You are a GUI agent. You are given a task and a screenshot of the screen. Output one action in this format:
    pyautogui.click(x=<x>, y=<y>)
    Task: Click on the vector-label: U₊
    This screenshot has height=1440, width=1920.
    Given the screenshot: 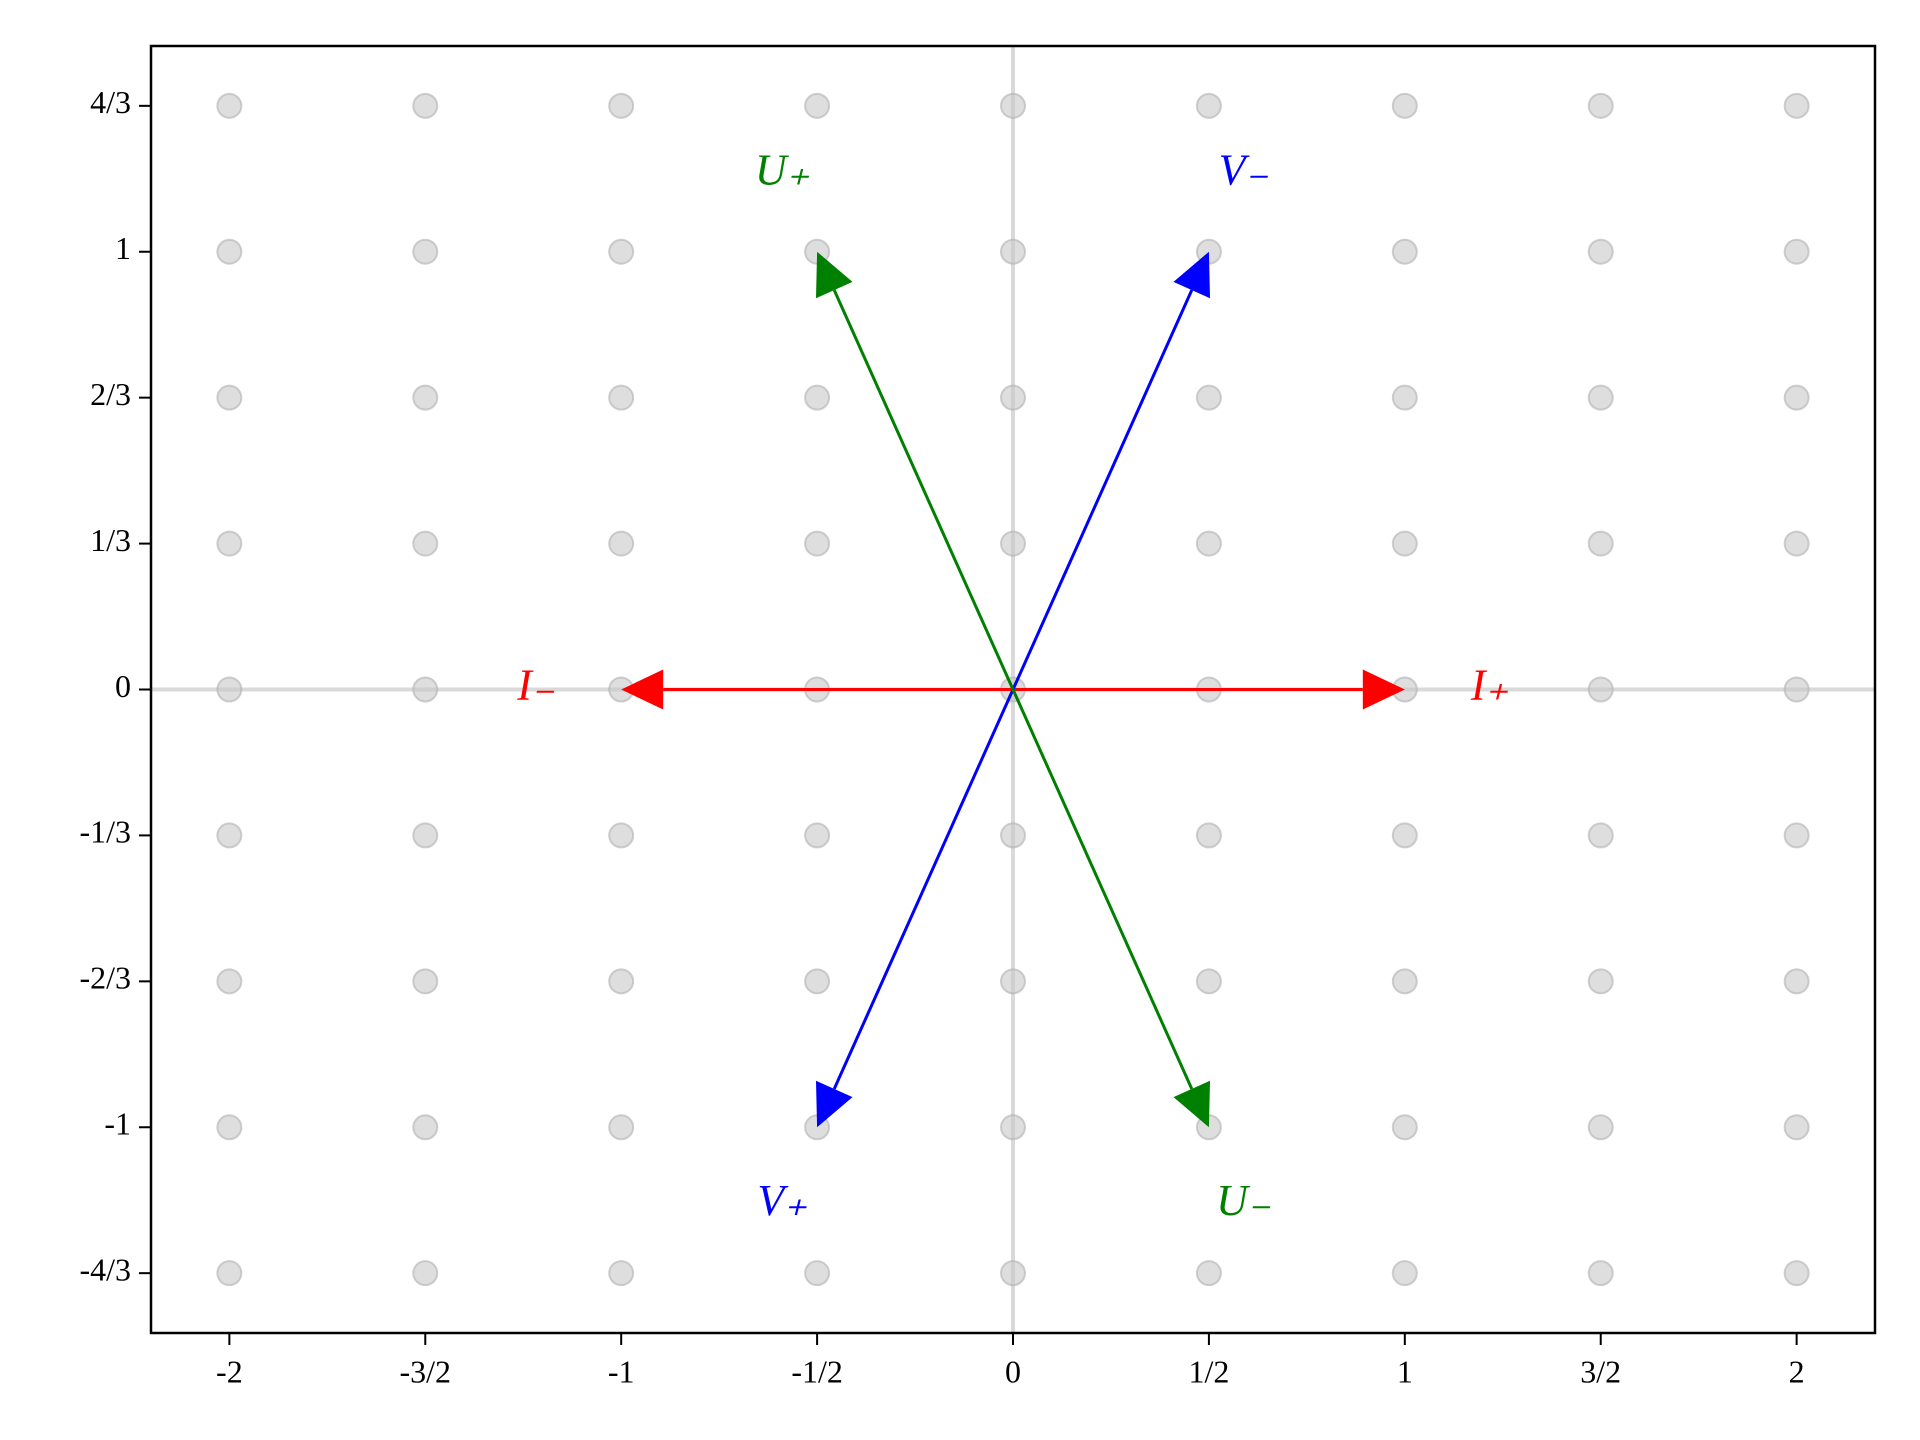 What is the action you would take?
    pyautogui.click(x=782, y=169)
    